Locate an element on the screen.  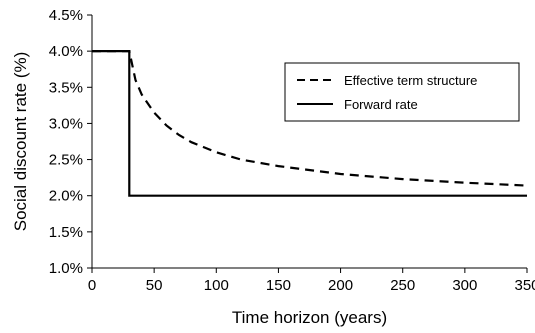
y-axis-ticks: 1.0% 1.5% 2.0% 2.5% 3.0% 3.5% 4.0% 4.5% is located at coordinates (70, 142).